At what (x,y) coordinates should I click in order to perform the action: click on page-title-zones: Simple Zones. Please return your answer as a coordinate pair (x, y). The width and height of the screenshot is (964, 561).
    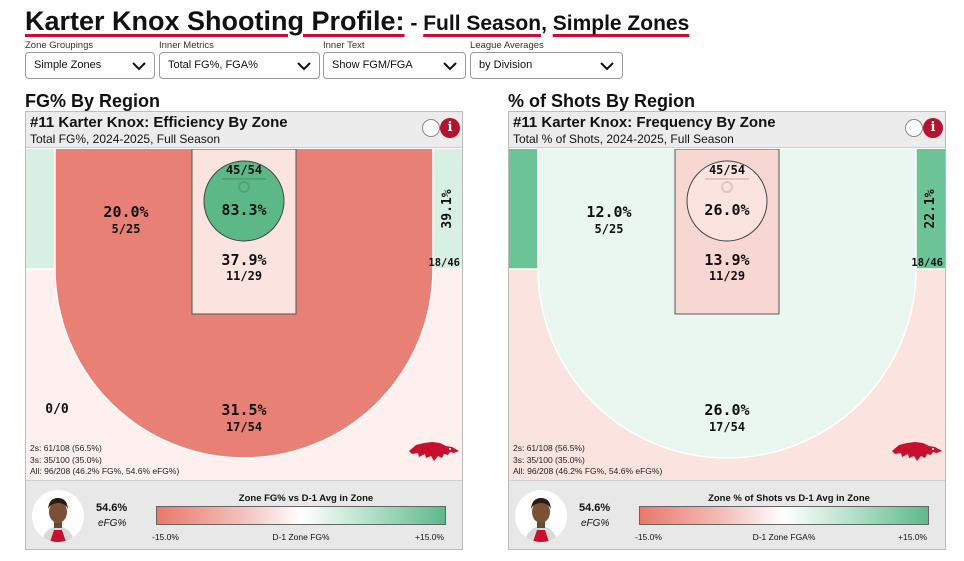
    Looking at the image, I should click on (621, 23).